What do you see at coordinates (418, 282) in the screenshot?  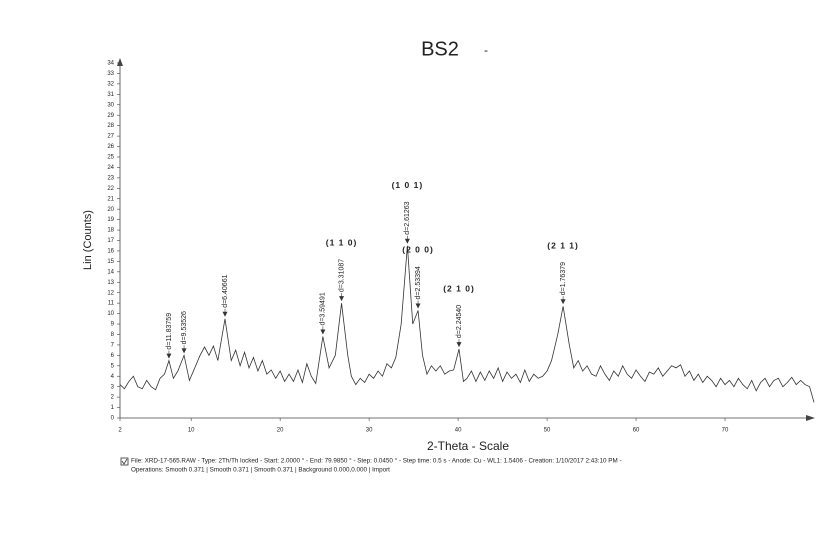 I see `peak-d-label: d=2.53394` at bounding box center [418, 282].